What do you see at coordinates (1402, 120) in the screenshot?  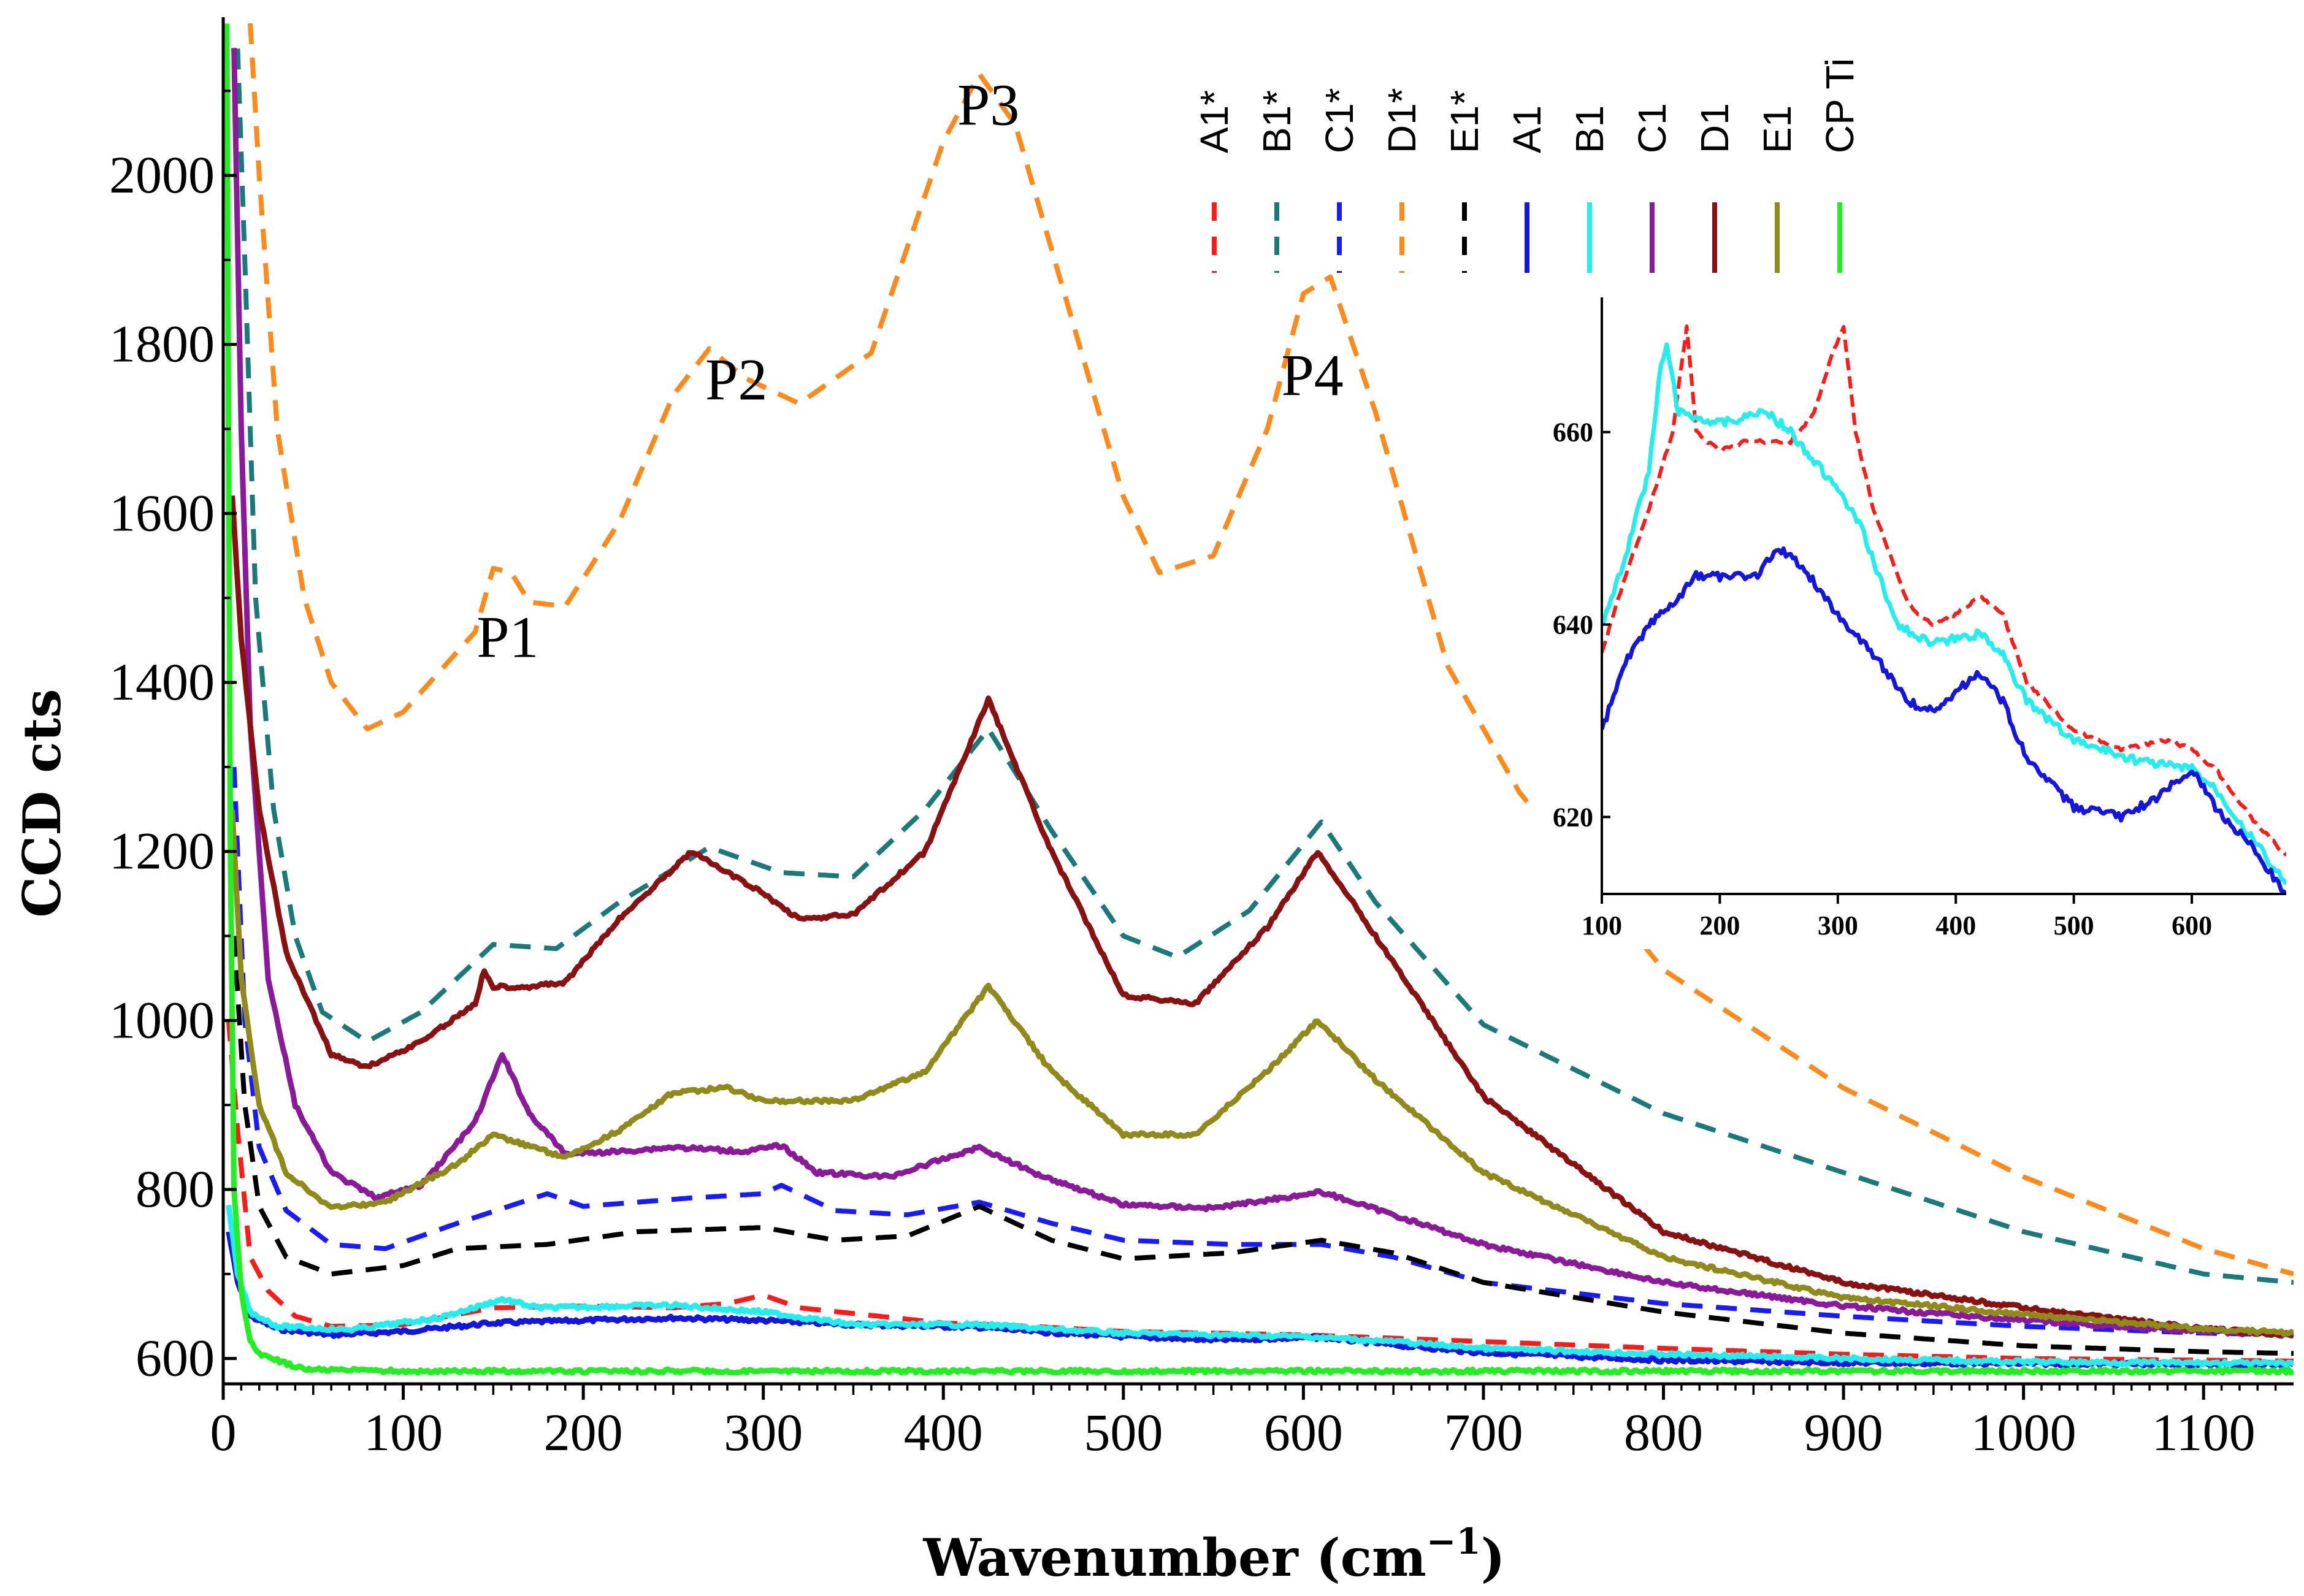 I see `legend-label: D1*` at bounding box center [1402, 120].